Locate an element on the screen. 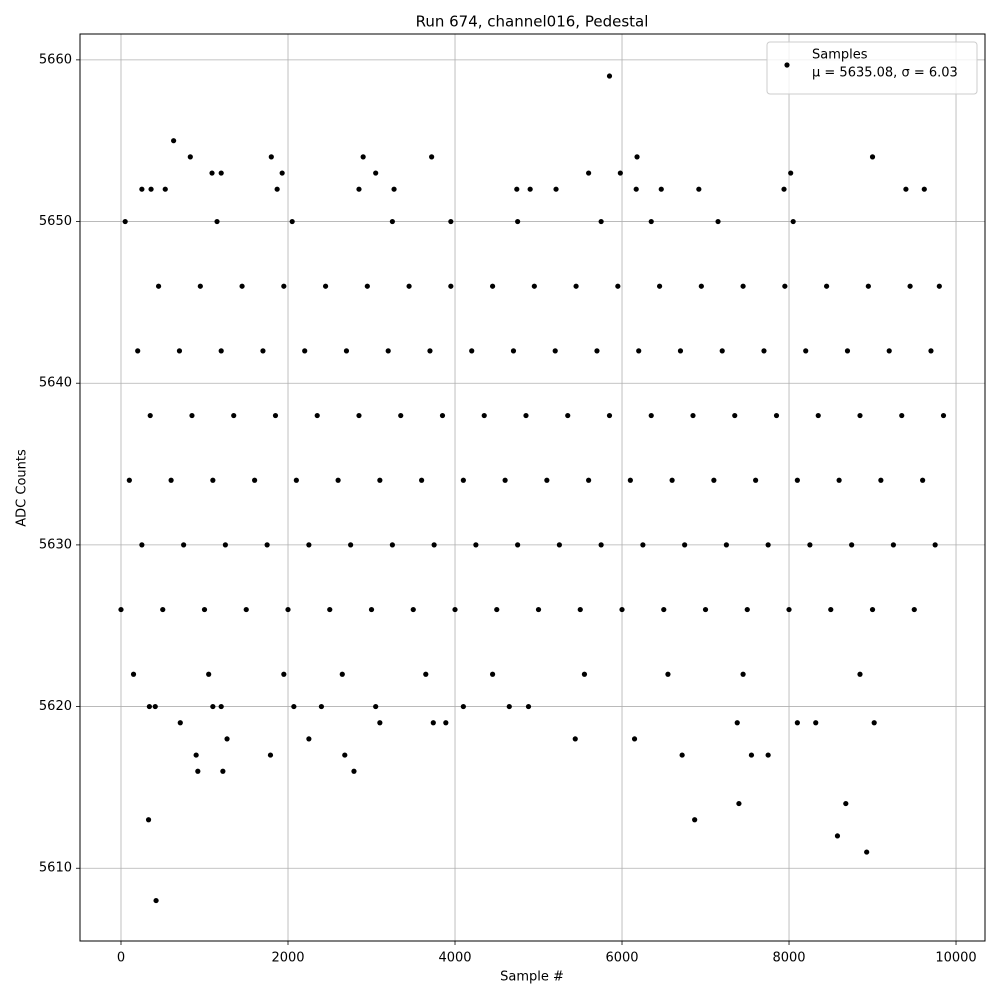  x-tick-label: 0 is located at coordinates (121, 958).